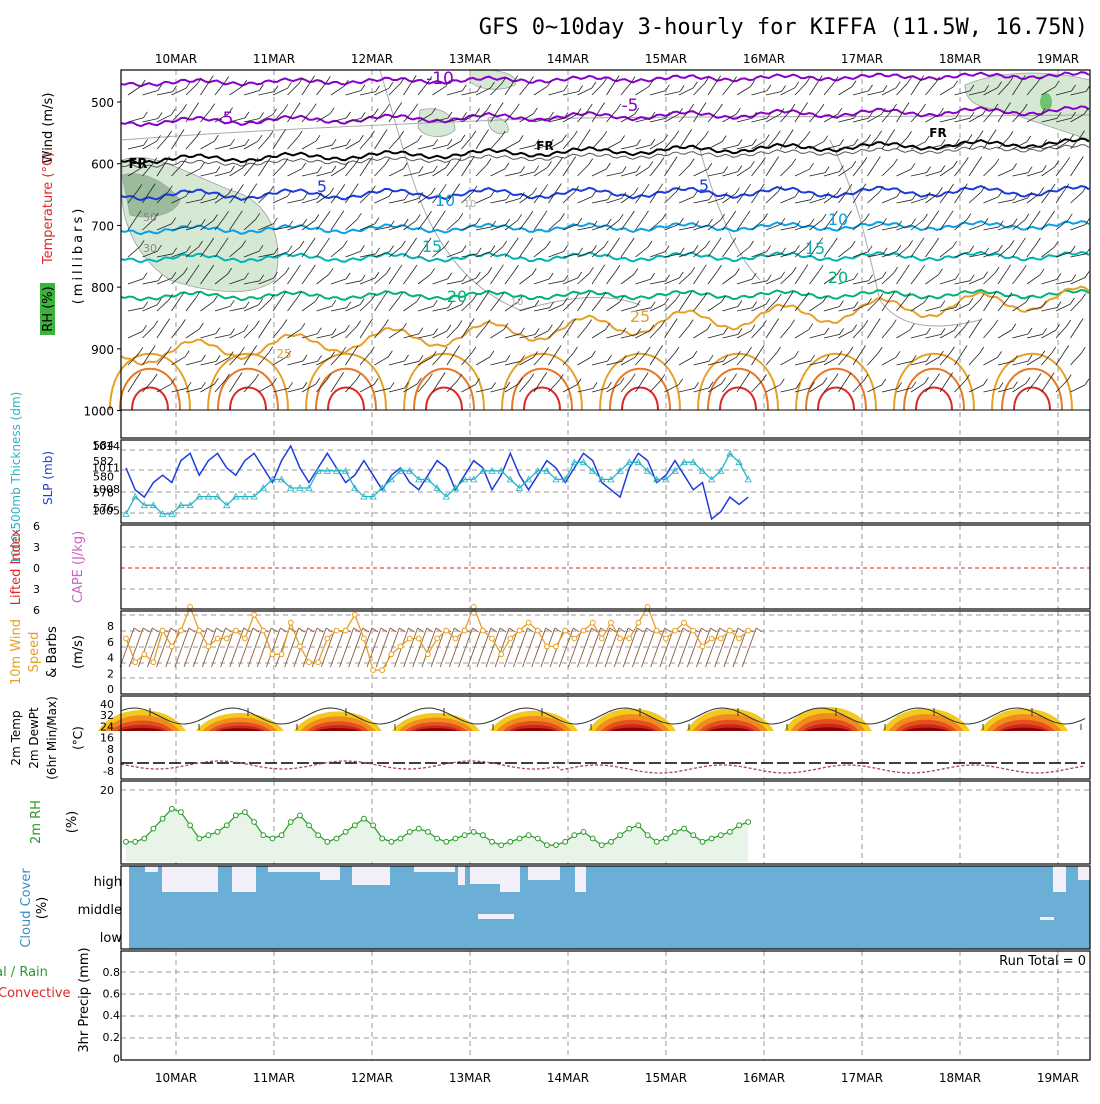 The image size is (1100, 1104). What do you see at coordinates (52, 738) in the screenshot?
I see `ylabel-temp2m: (6hr Min/Max)` at bounding box center [52, 738].